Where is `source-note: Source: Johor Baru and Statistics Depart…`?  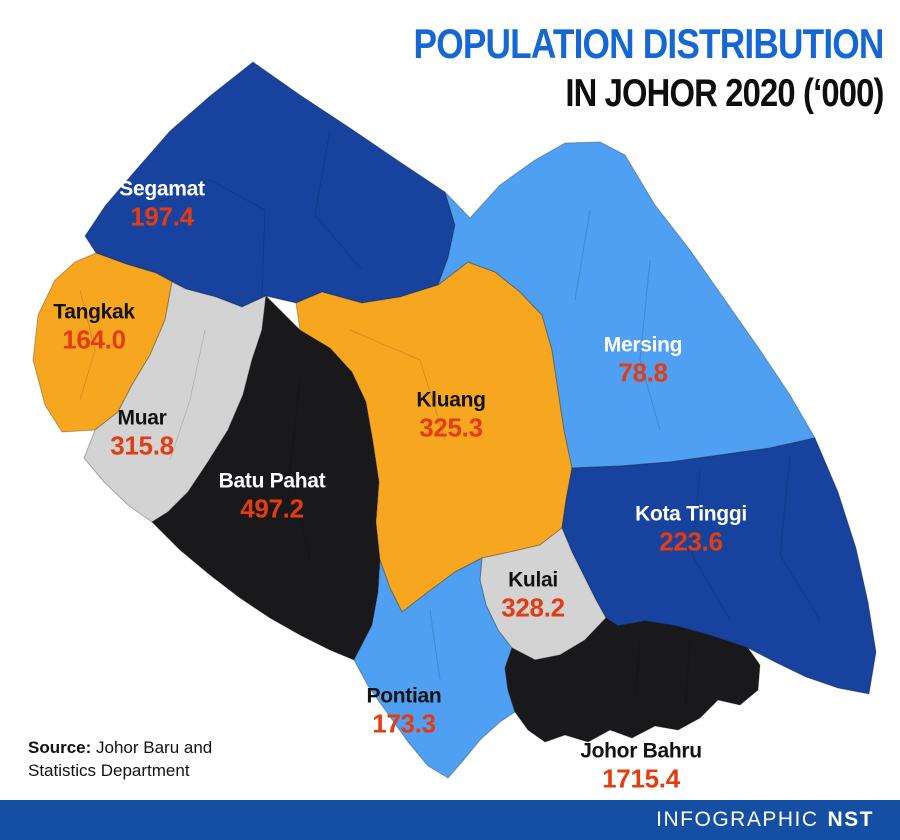 source-note: Source: Johor Baru and Statistics Depart… is located at coordinates (120, 759).